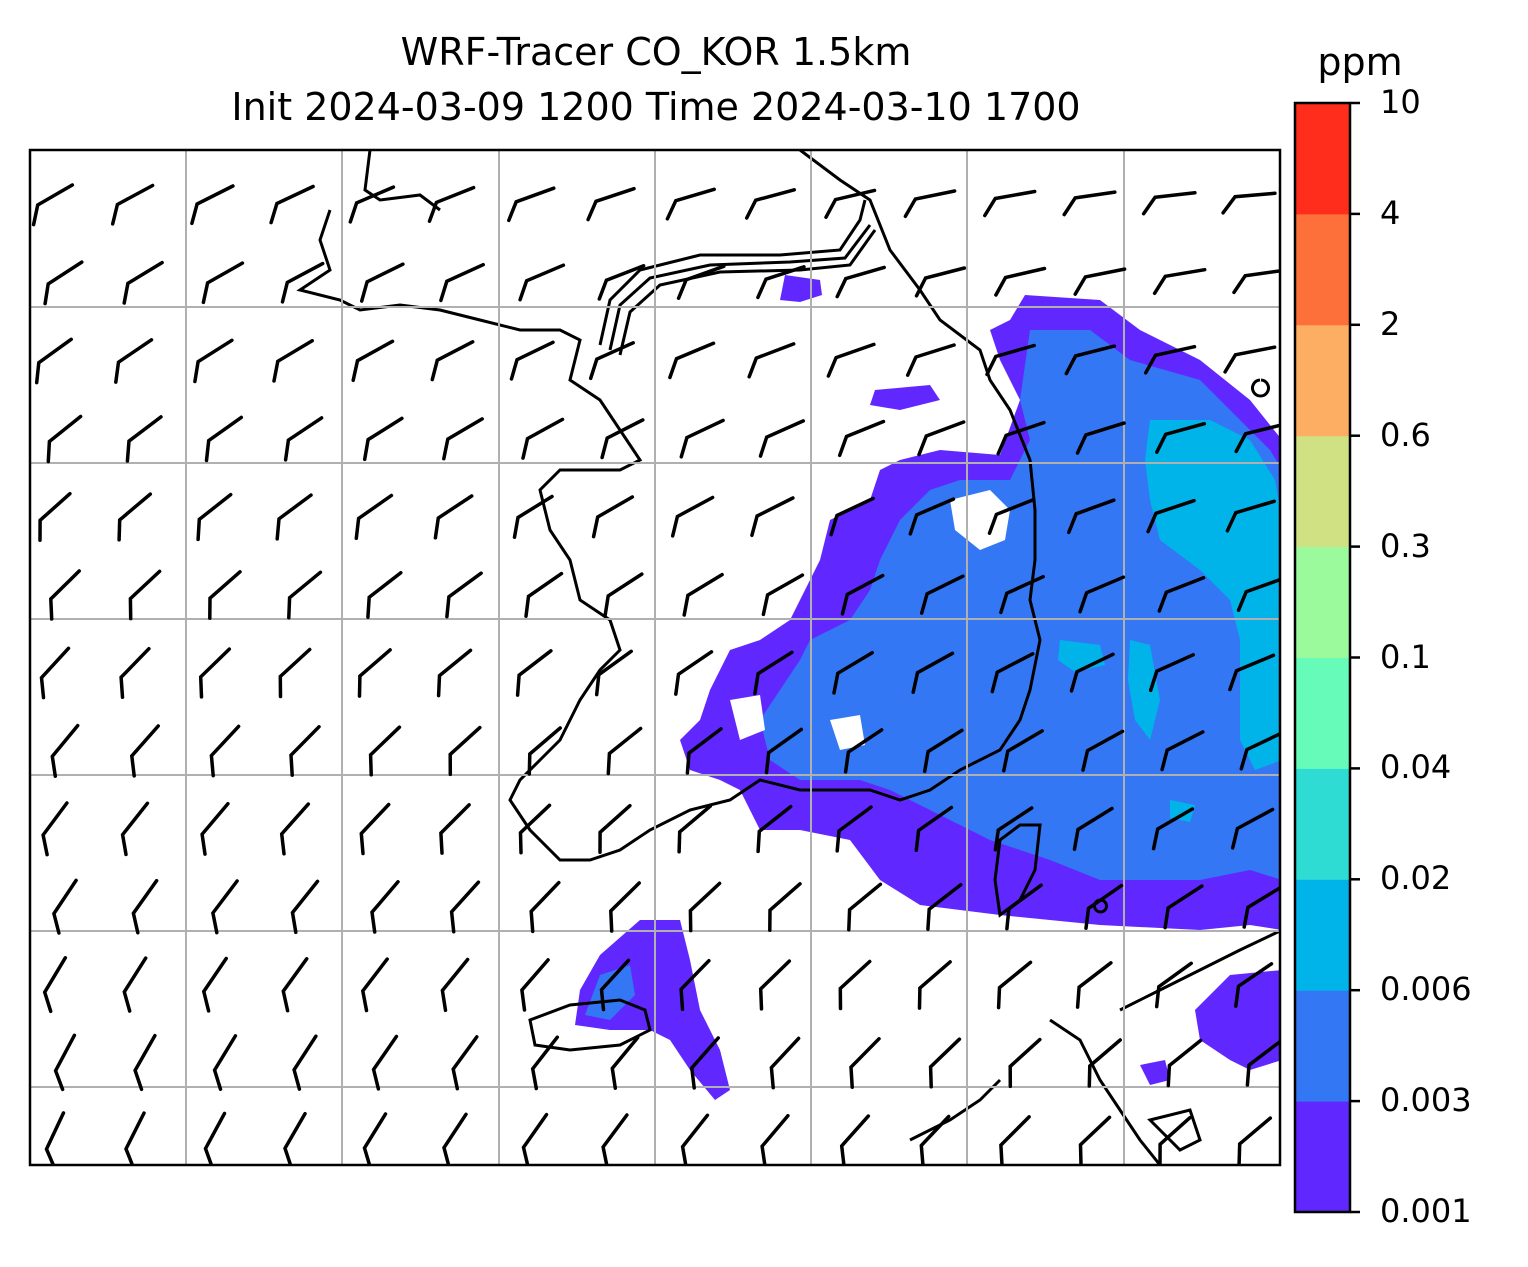 This screenshot has width=1528, height=1267. What do you see at coordinates (1416, 767) in the screenshot?
I see `colorbar-tick-label: 0.04` at bounding box center [1416, 767].